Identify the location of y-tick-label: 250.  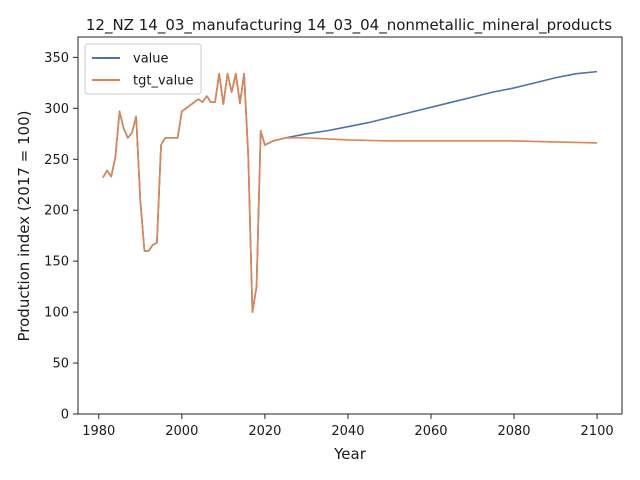
(56, 160).